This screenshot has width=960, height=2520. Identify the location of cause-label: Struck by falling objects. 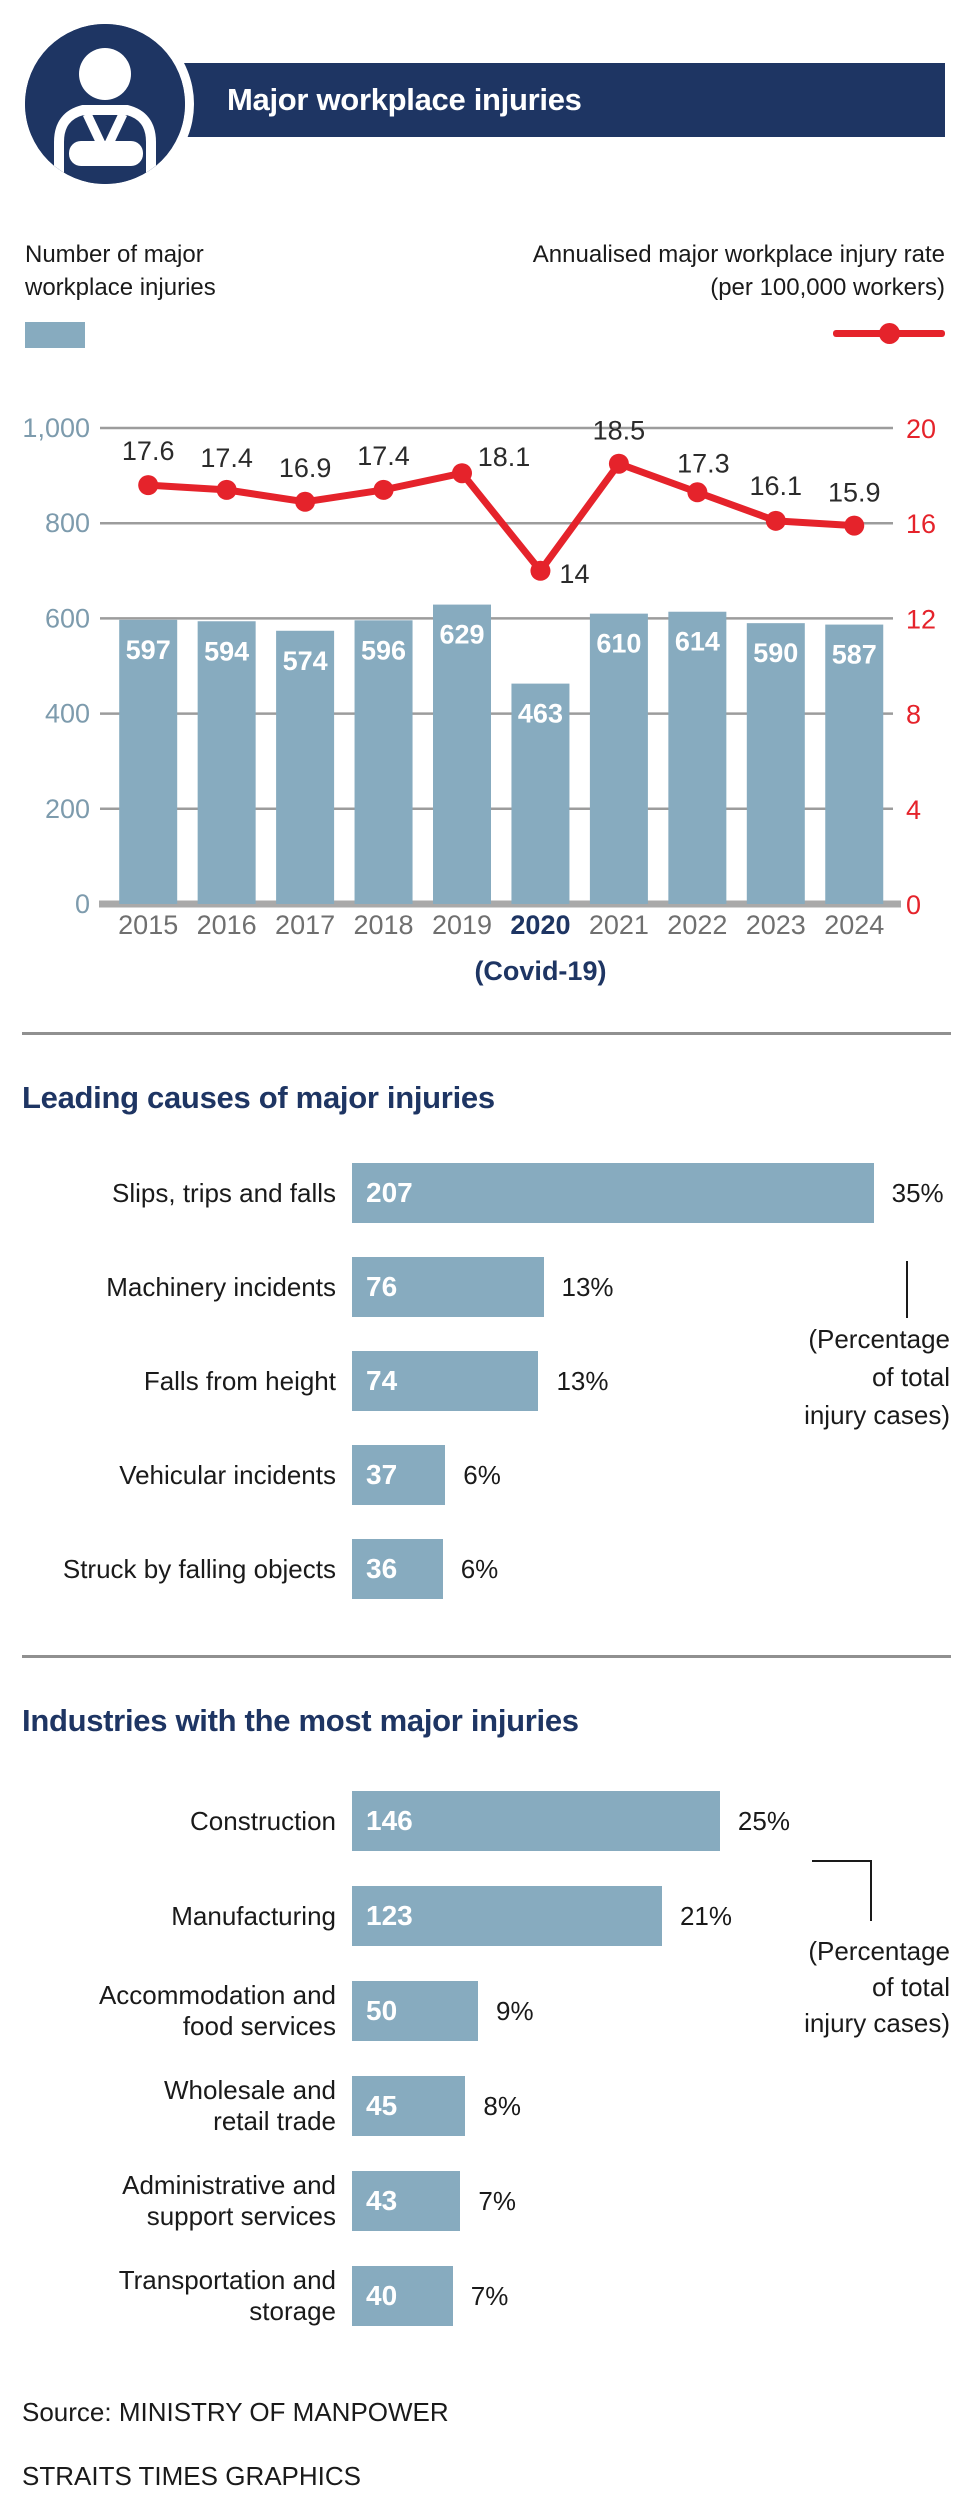
(199, 1568).